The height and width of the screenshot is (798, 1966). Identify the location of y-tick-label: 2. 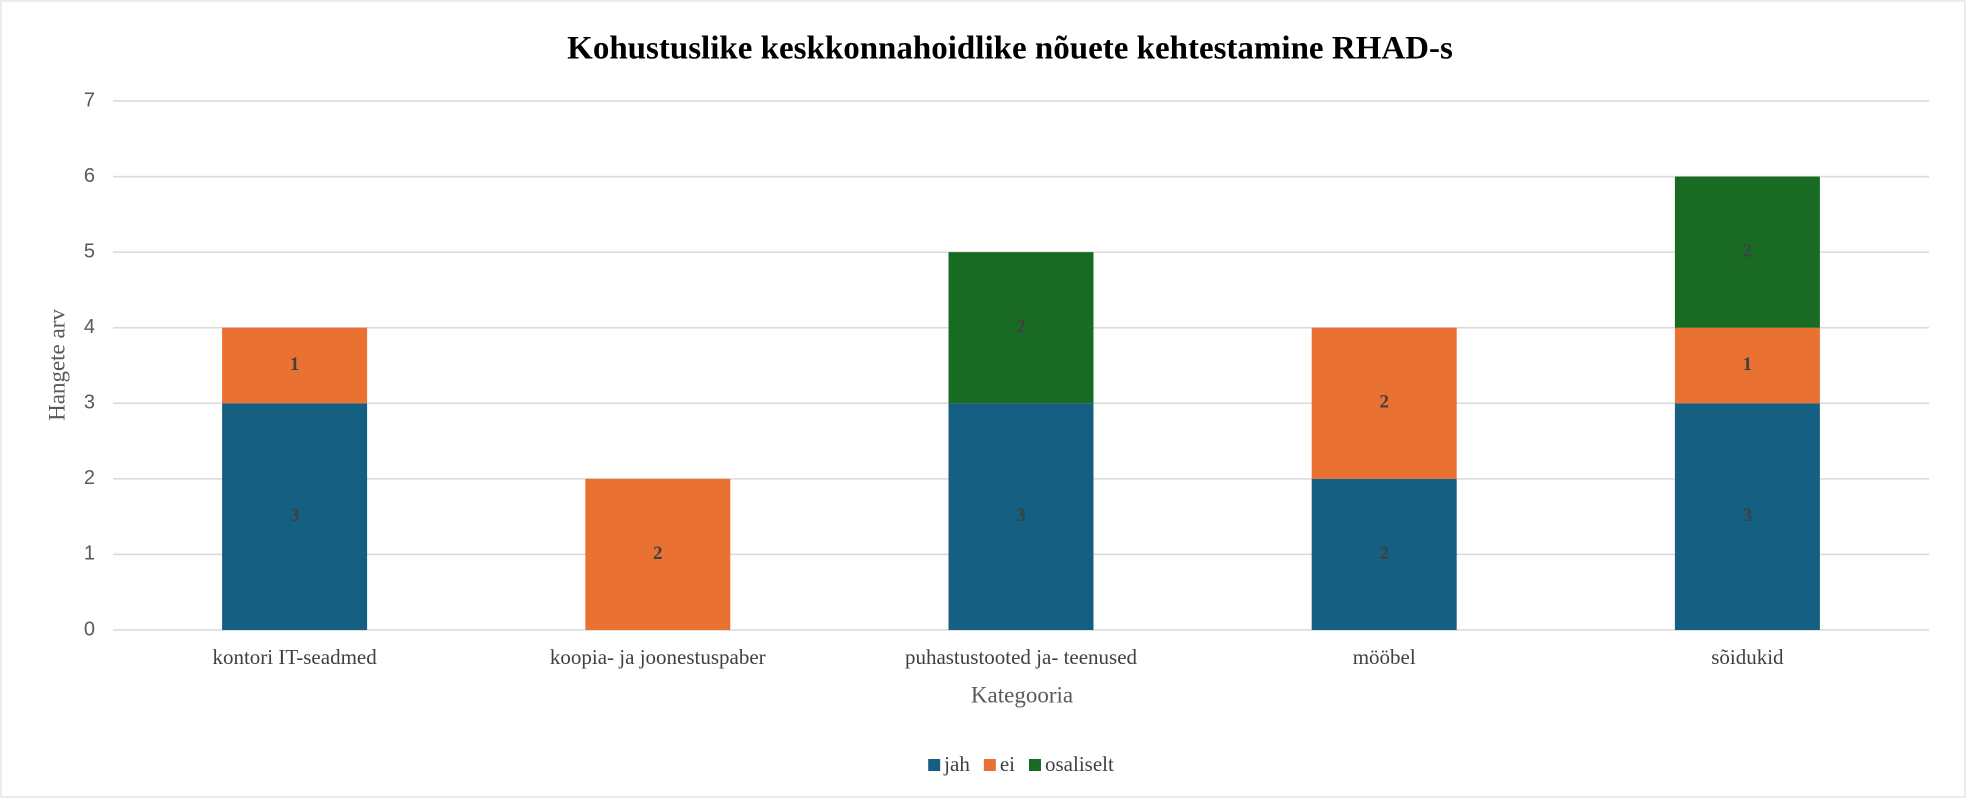
(89, 478).